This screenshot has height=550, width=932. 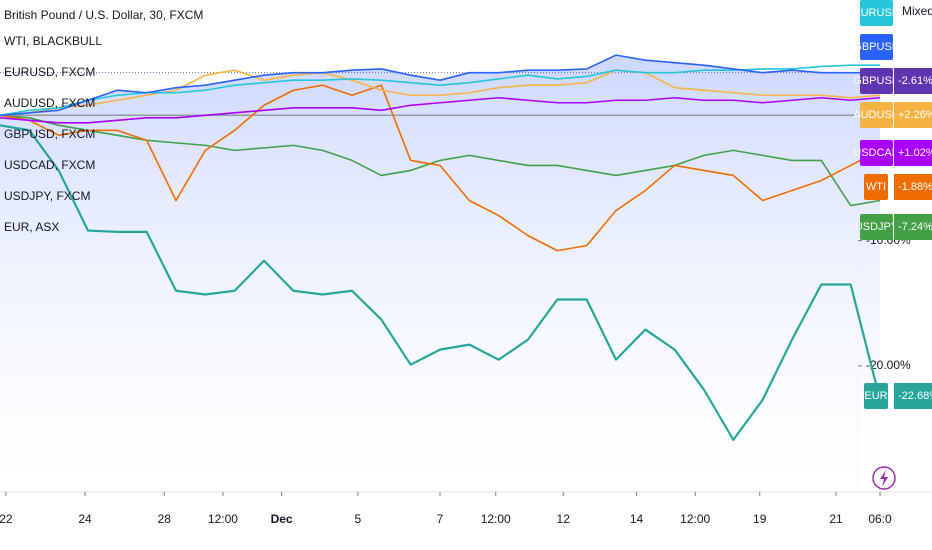 I want to click on x-tick-label: Dec, so click(x=282, y=519).